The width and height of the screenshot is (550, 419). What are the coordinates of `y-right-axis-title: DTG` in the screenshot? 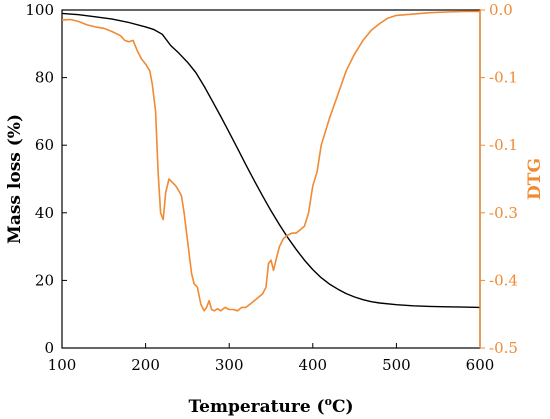 It's located at (535, 179).